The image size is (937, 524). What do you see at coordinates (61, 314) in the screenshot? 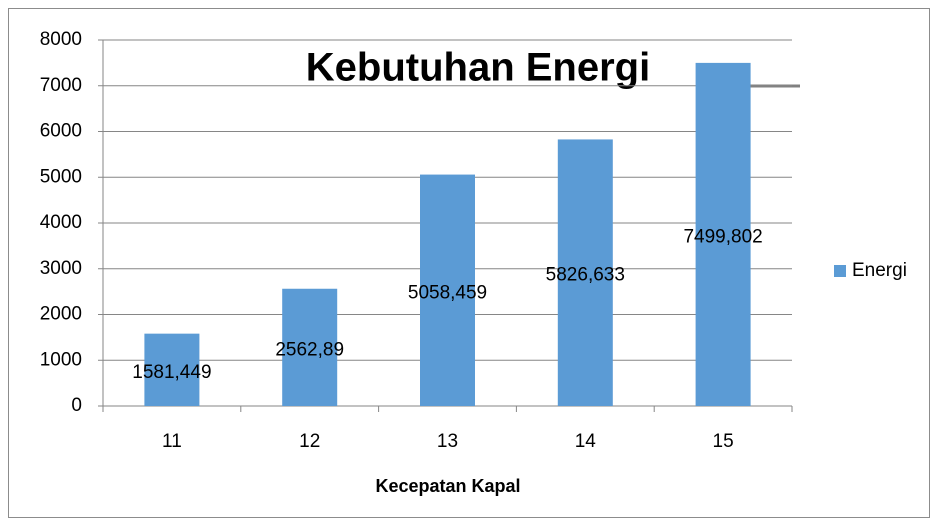
I see `y-tick-label: 2000` at bounding box center [61, 314].